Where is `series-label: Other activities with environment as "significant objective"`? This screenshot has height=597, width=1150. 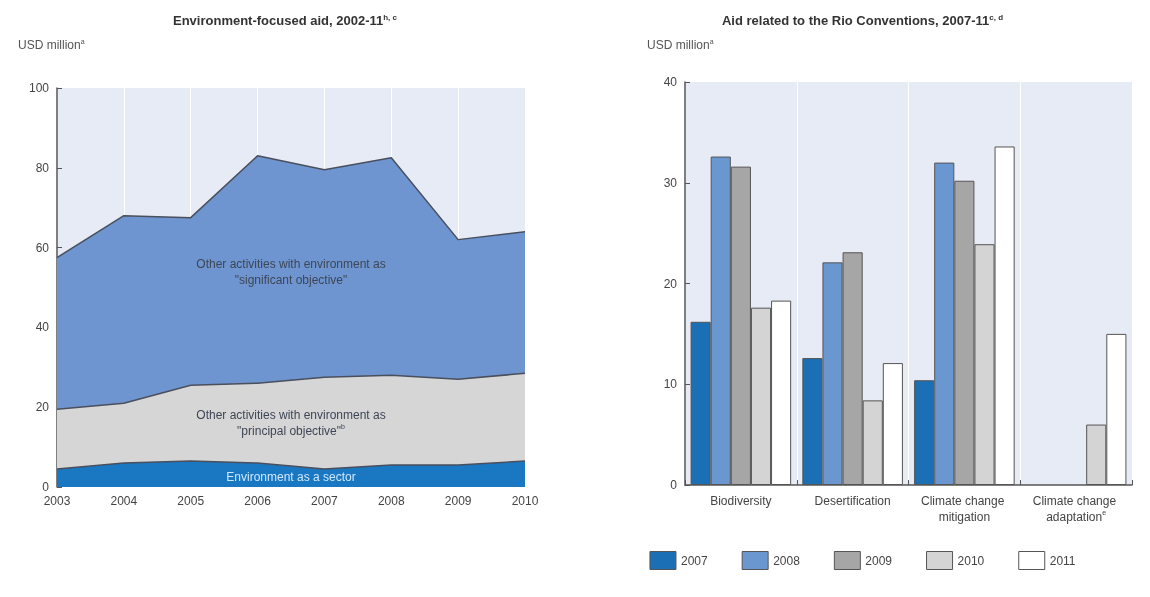
series-label: Other activities with environment as "significant objective" is located at coordinates (291, 271).